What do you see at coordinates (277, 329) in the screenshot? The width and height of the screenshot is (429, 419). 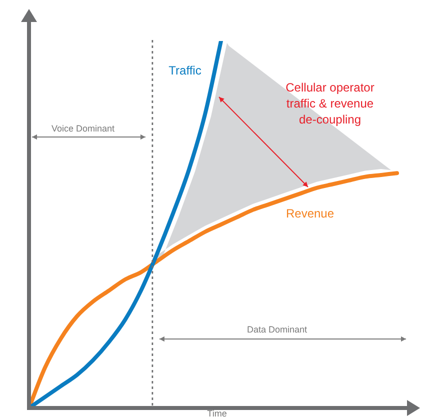 I see `annotation: Data Dominant` at bounding box center [277, 329].